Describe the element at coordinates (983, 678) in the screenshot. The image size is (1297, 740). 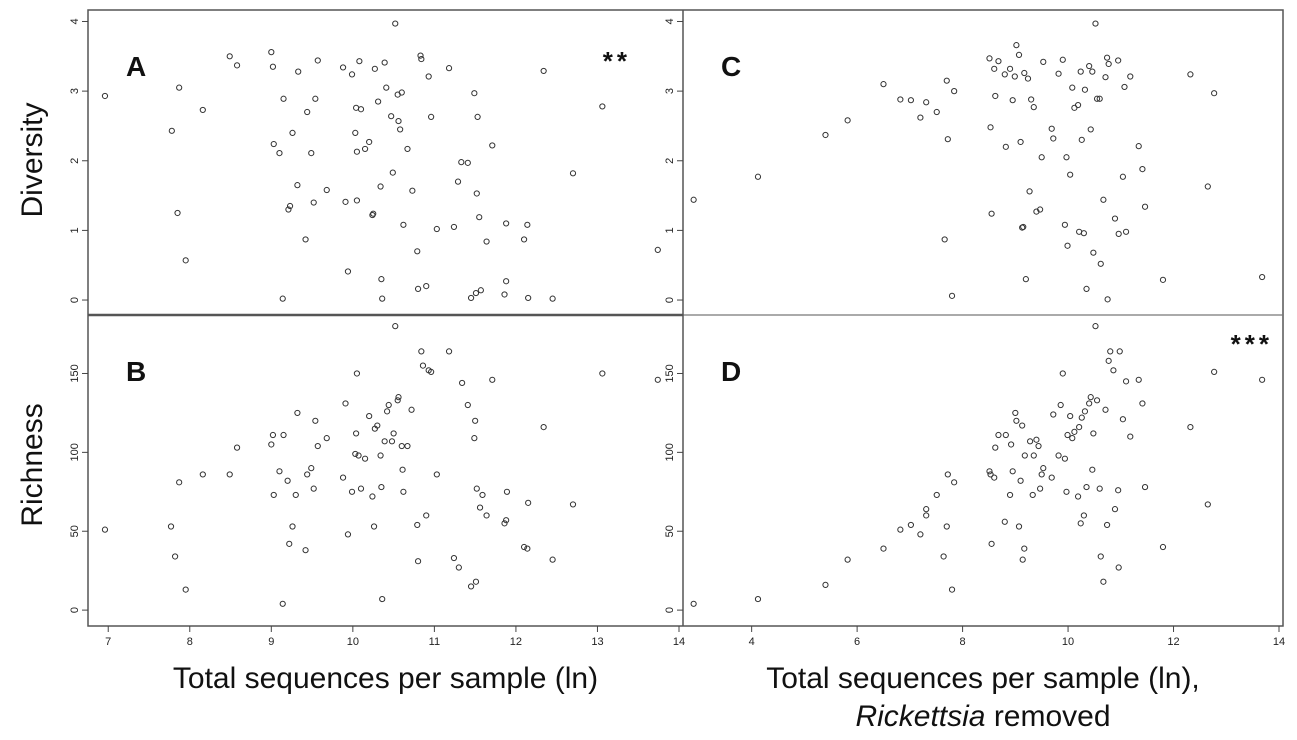
I see `x-axis-label-right-line1: Total sequences per sample (ln),` at that location.